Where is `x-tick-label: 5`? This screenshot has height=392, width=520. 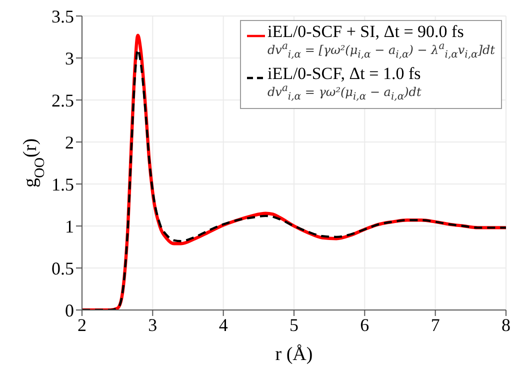 x-tick-label: 5 is located at coordinates (294, 324).